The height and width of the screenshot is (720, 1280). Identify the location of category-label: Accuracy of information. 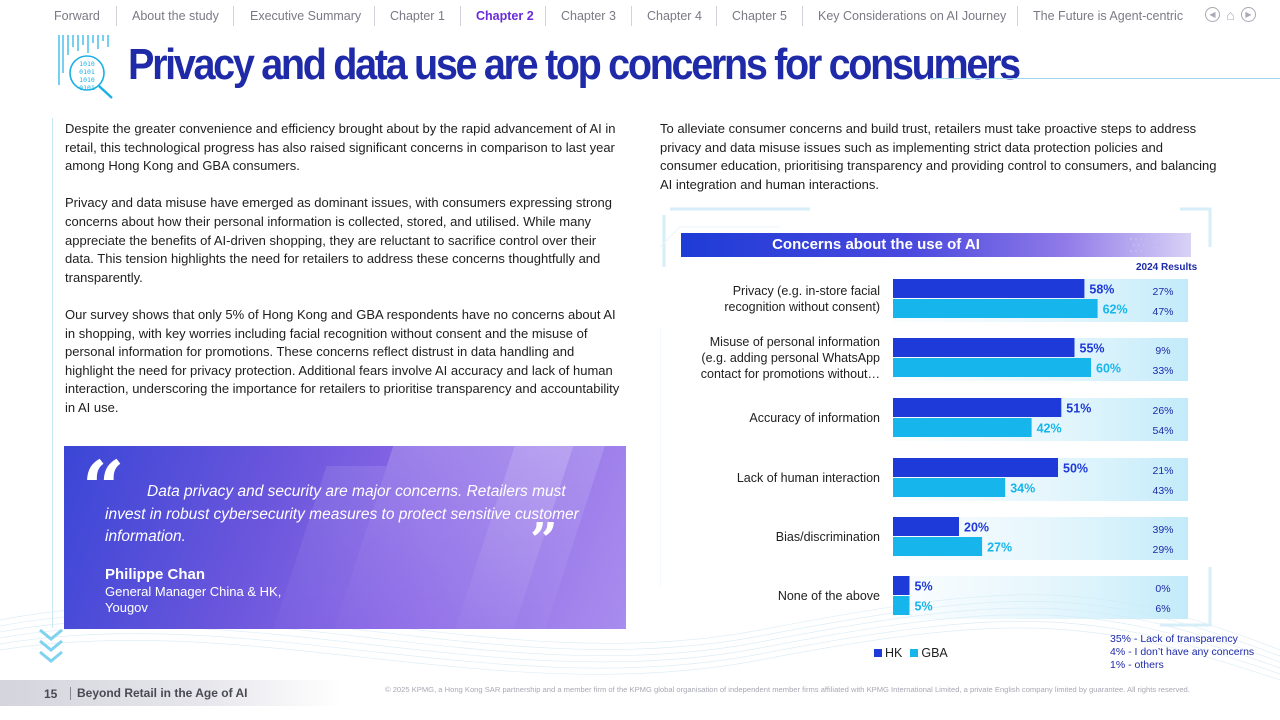
(814, 418).